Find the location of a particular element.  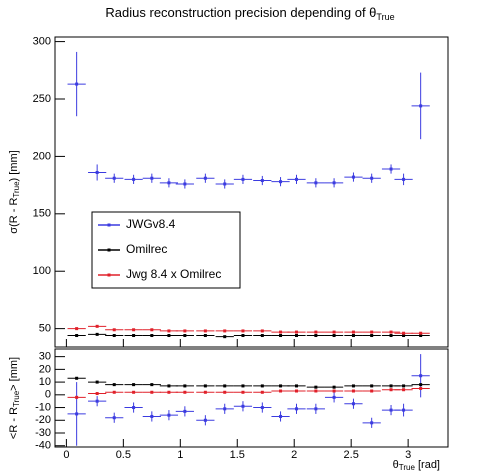

x-axis-label: θTrue [rad] is located at coordinates (416, 465).